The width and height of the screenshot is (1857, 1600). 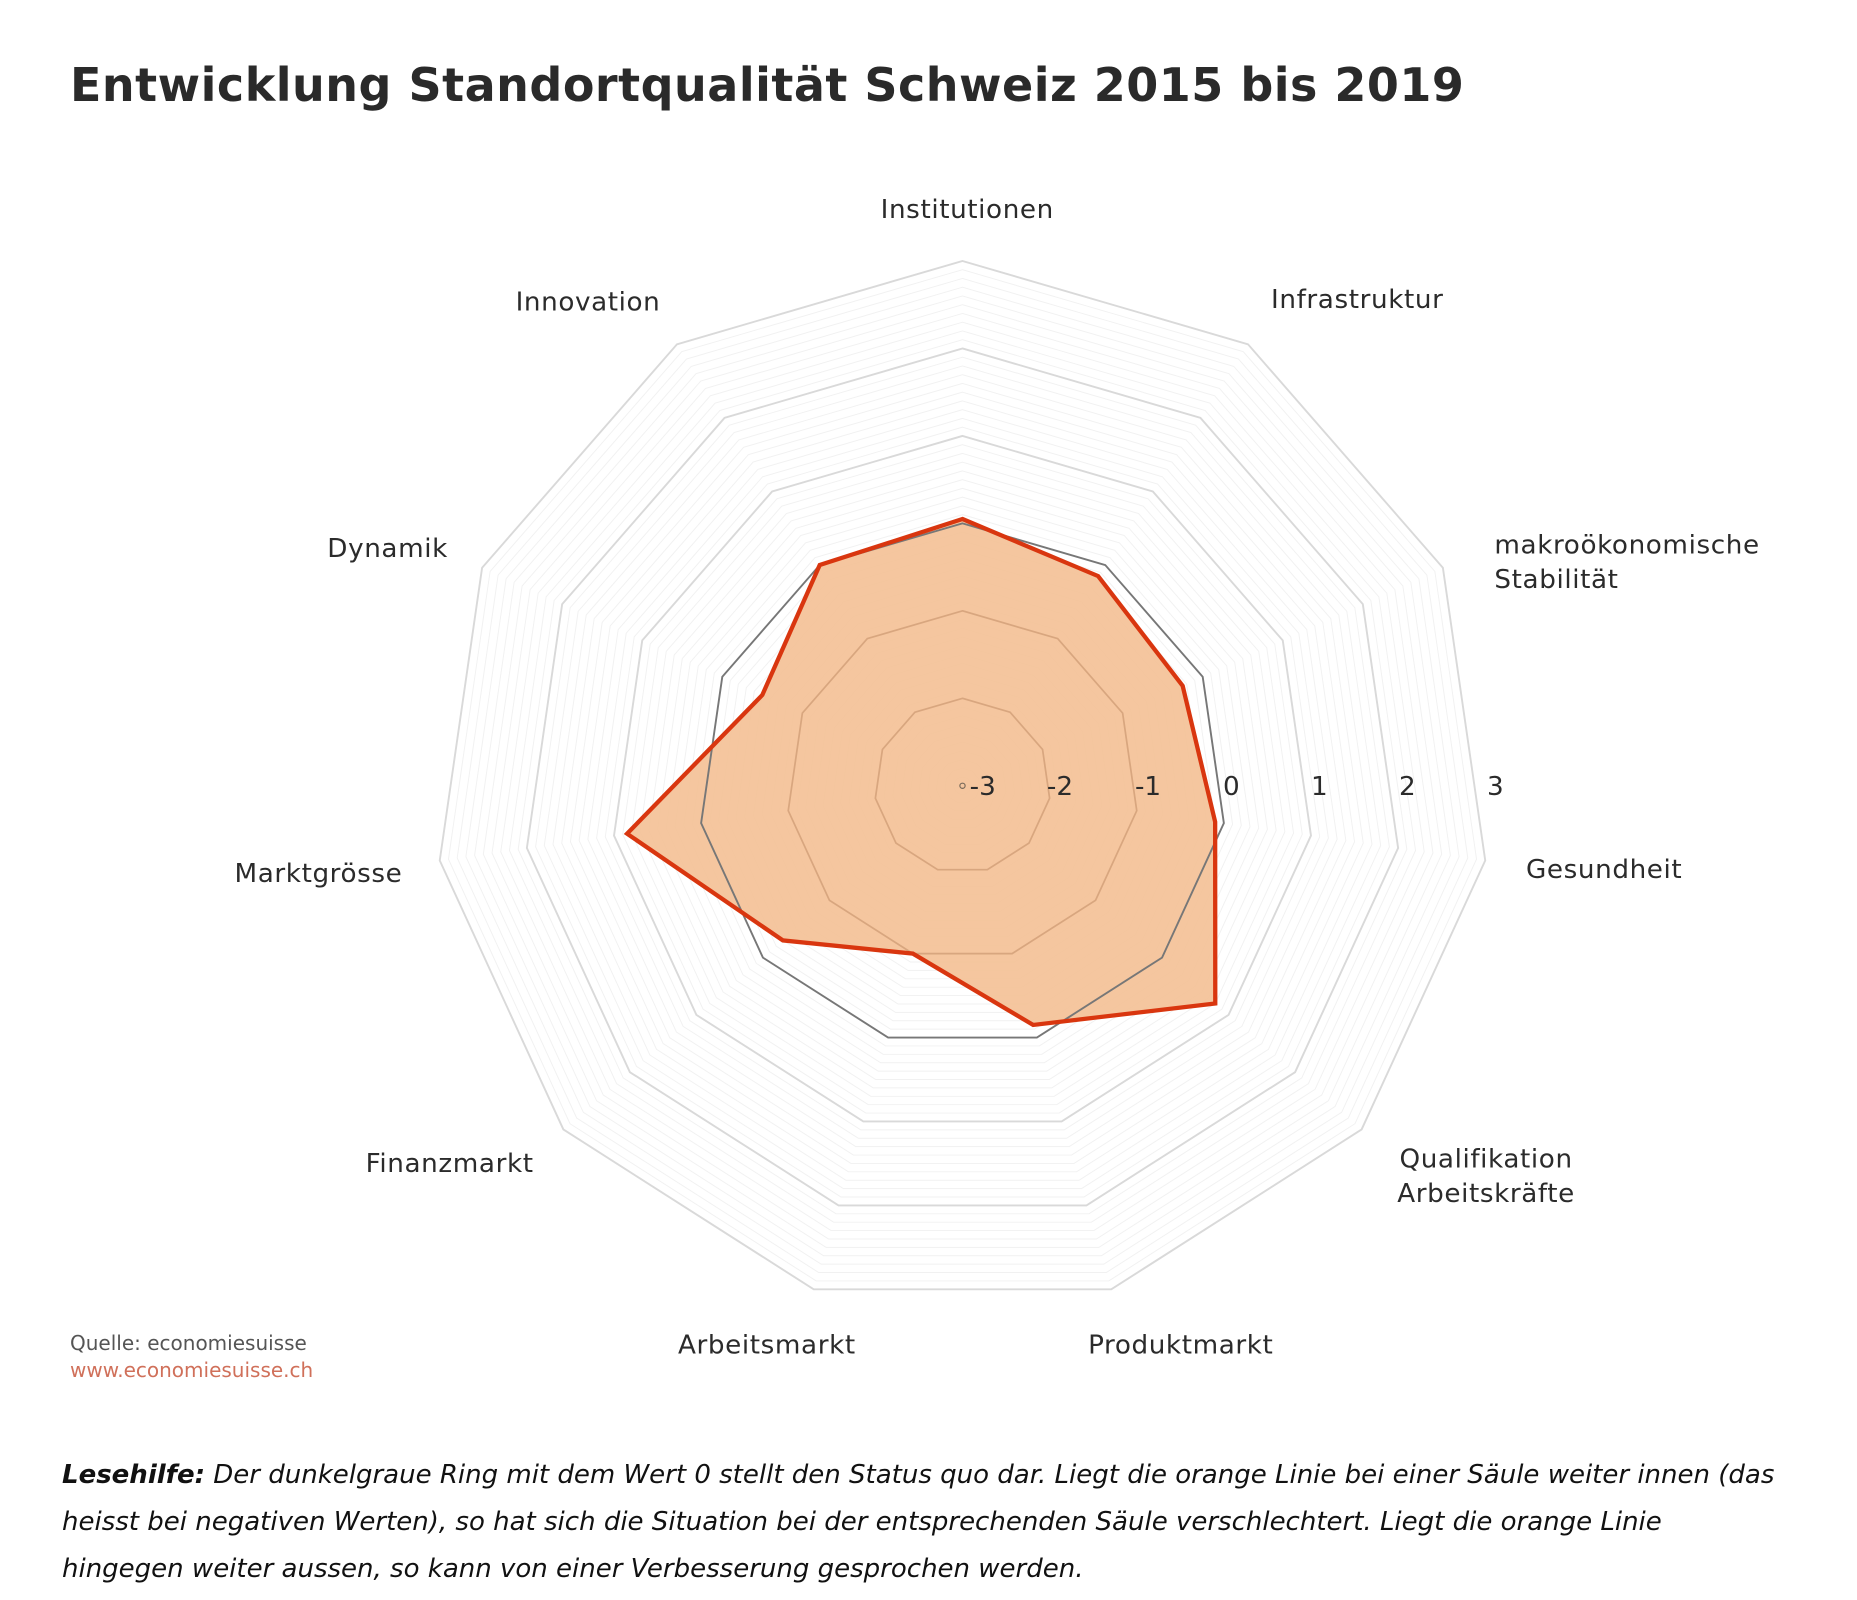 What do you see at coordinates (1485, 1159) in the screenshot?
I see `axis-label-line: Qualifikation` at bounding box center [1485, 1159].